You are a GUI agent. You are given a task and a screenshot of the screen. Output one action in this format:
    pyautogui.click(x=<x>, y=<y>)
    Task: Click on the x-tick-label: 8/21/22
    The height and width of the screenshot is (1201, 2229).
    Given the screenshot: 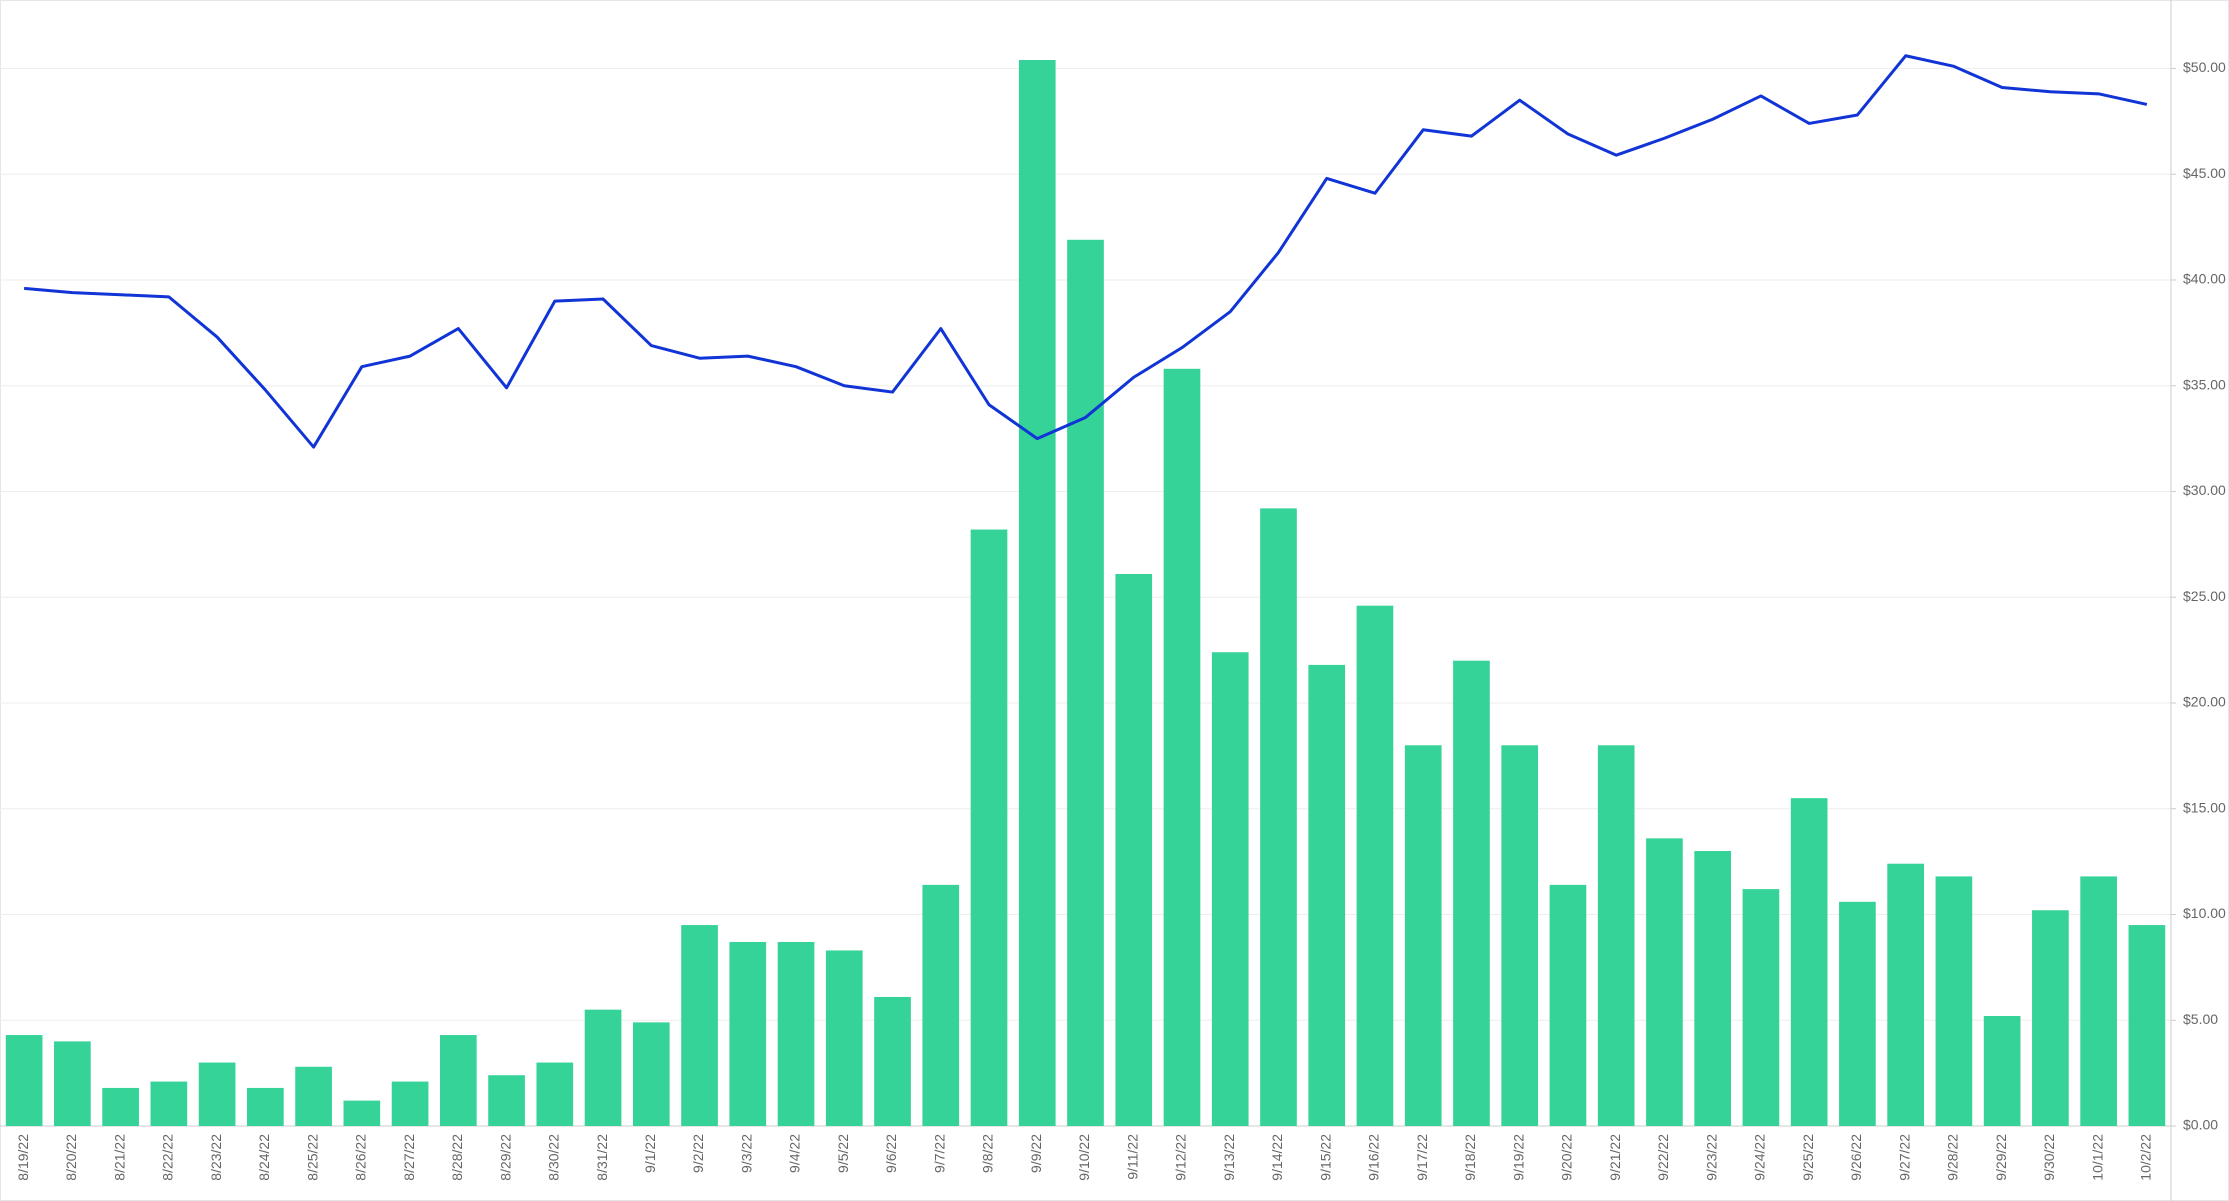 What is the action you would take?
    pyautogui.click(x=119, y=1157)
    